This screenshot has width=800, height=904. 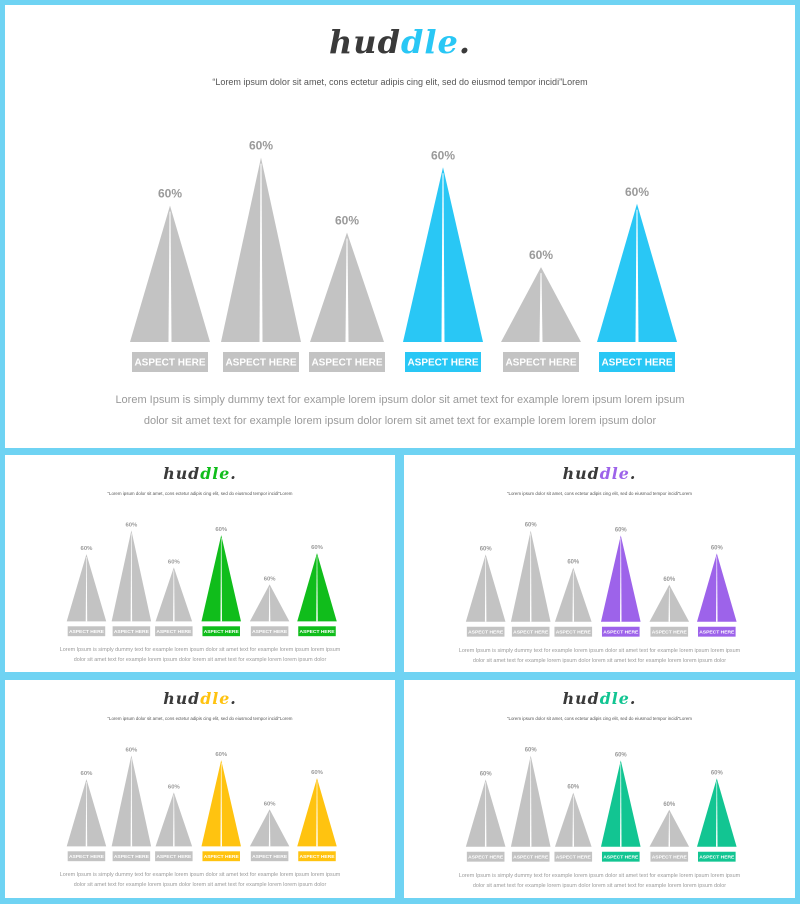 What do you see at coordinates (317, 816) in the screenshot?
I see `chart-bar-6: 60% ASPECT HERE` at bounding box center [317, 816].